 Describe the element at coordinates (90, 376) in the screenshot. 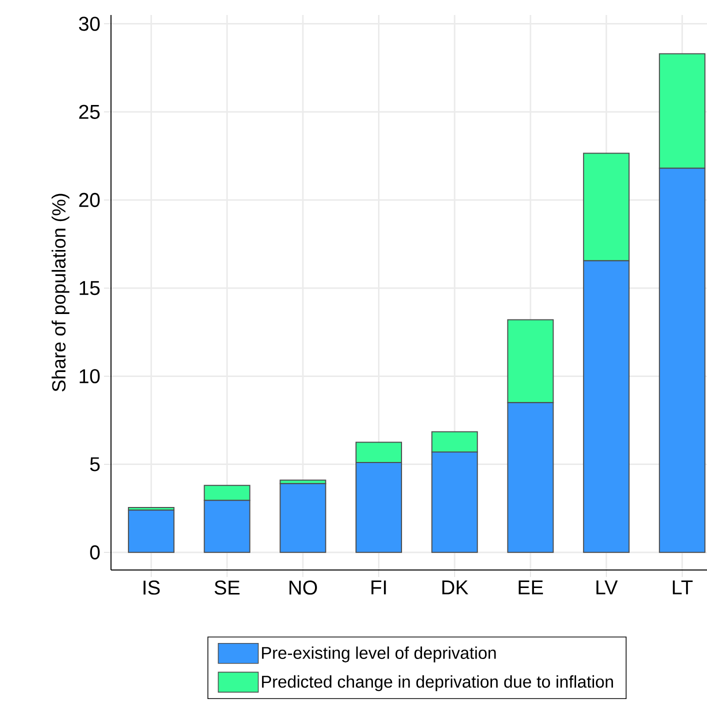

I see `y-tick-label: 10` at that location.